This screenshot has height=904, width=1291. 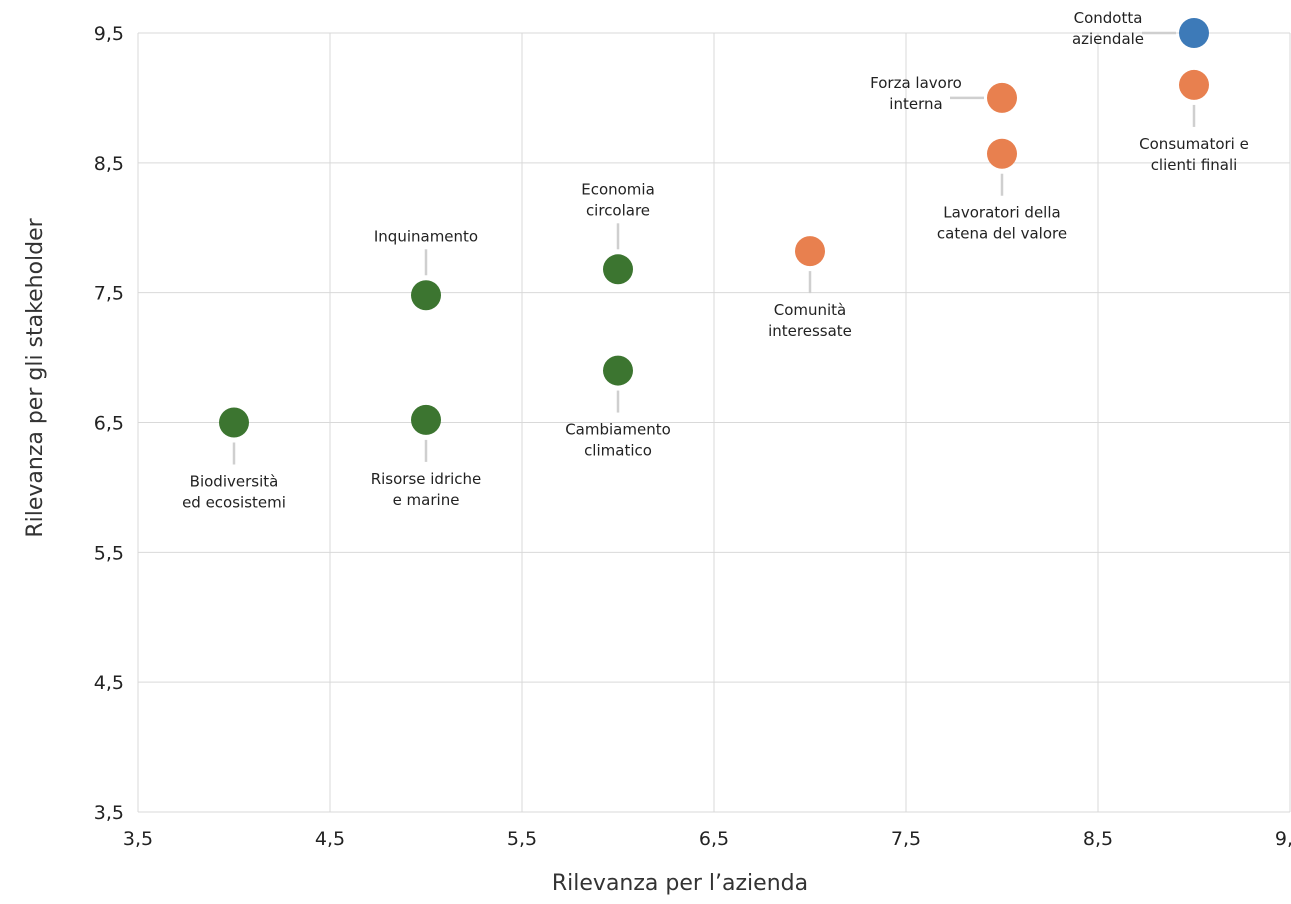 I want to click on y-tick-label: 6,5, so click(x=109, y=424).